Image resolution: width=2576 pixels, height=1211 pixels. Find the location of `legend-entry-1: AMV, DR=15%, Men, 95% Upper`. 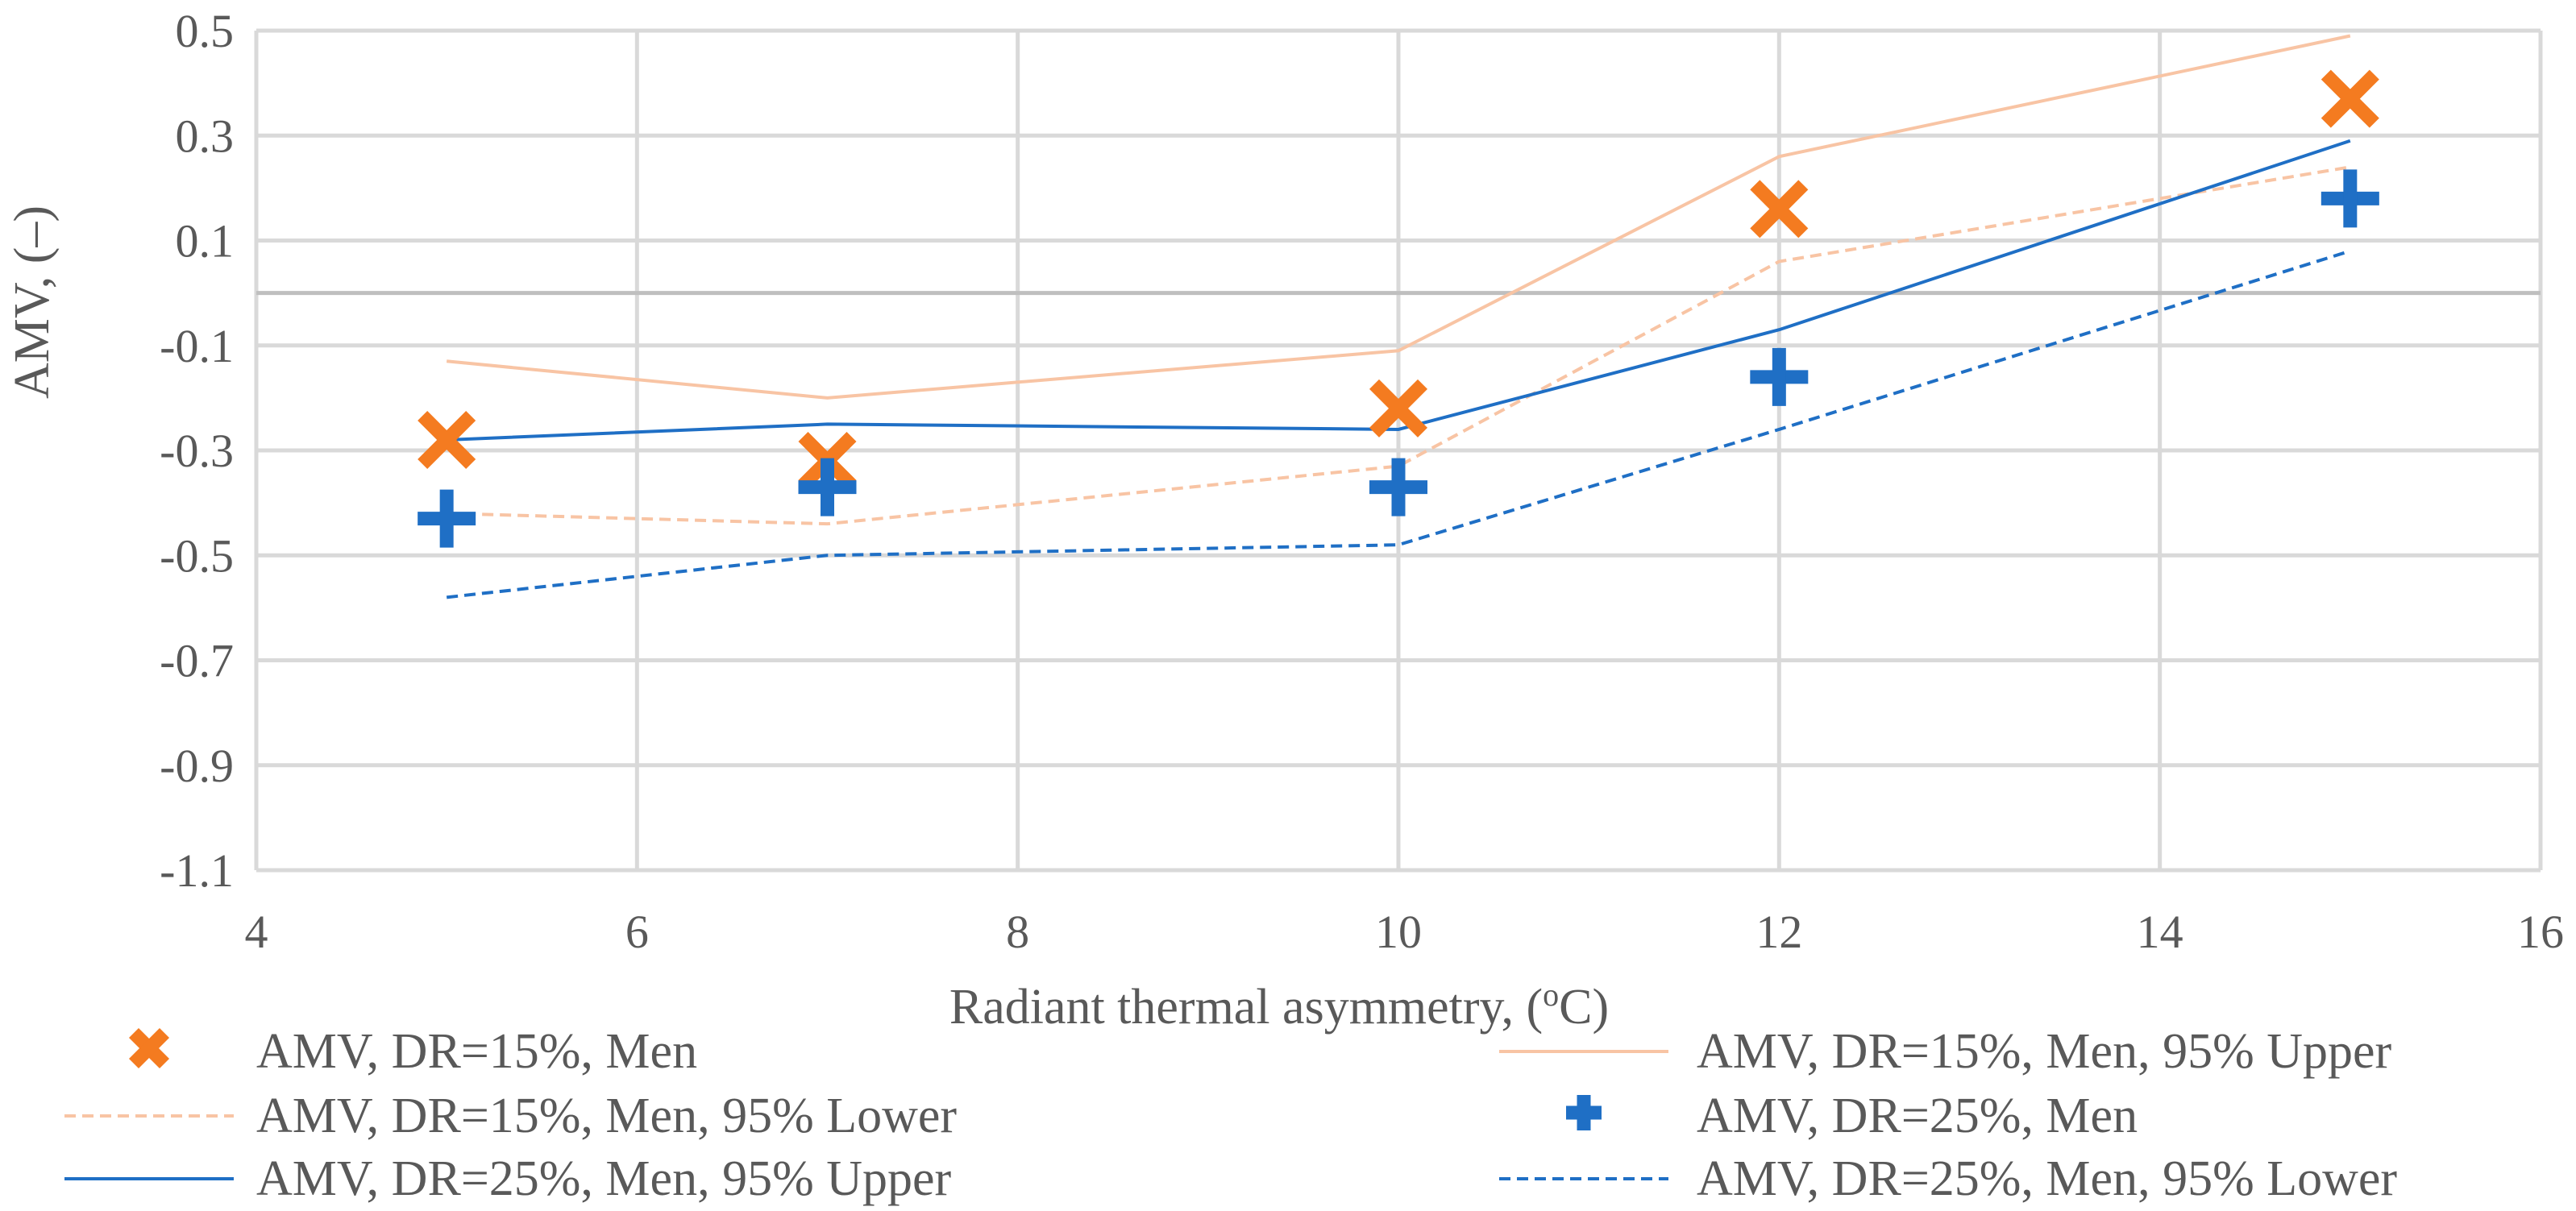

legend-entry-1: AMV, DR=15%, Men, 95% Upper is located at coordinates (1945, 1051).